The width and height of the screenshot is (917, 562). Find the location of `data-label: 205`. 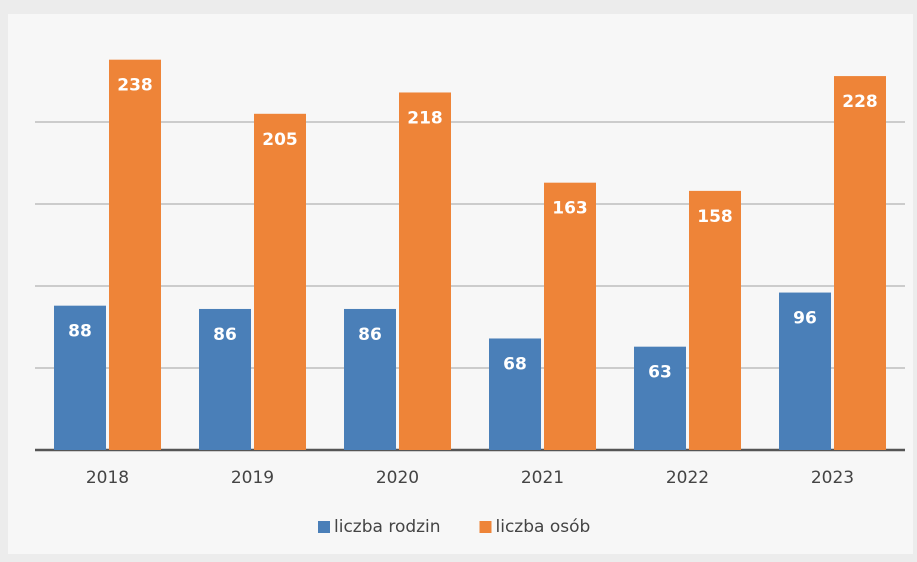

data-label: 205 is located at coordinates (280, 140).